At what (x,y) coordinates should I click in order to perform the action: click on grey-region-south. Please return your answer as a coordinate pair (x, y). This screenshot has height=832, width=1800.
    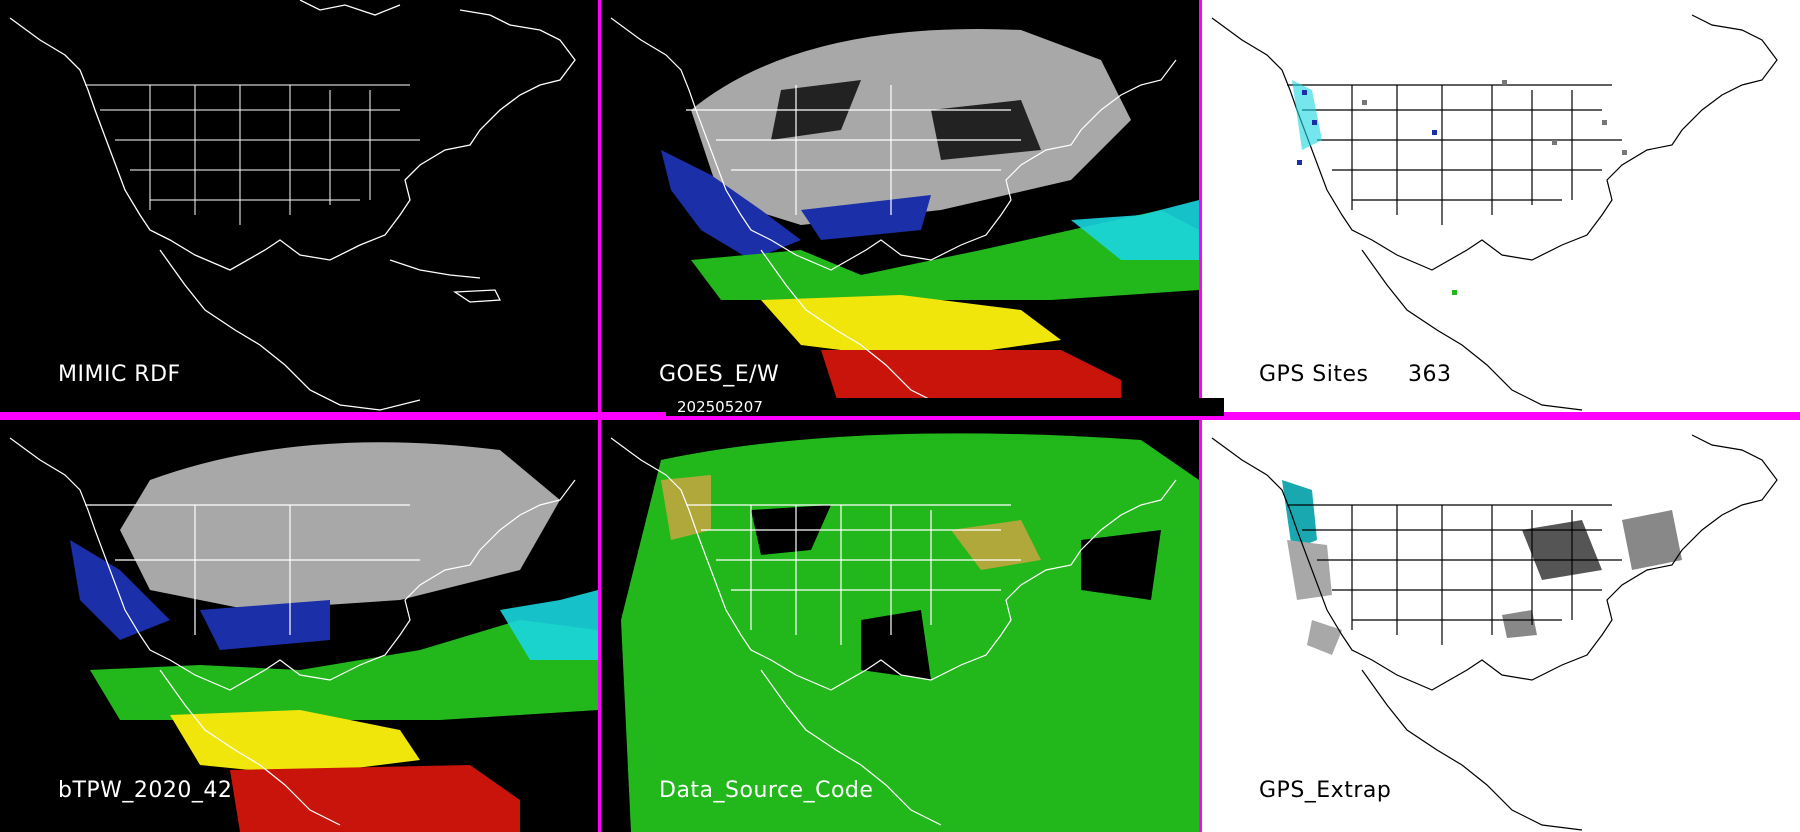
    Looking at the image, I should click on (1519, 624).